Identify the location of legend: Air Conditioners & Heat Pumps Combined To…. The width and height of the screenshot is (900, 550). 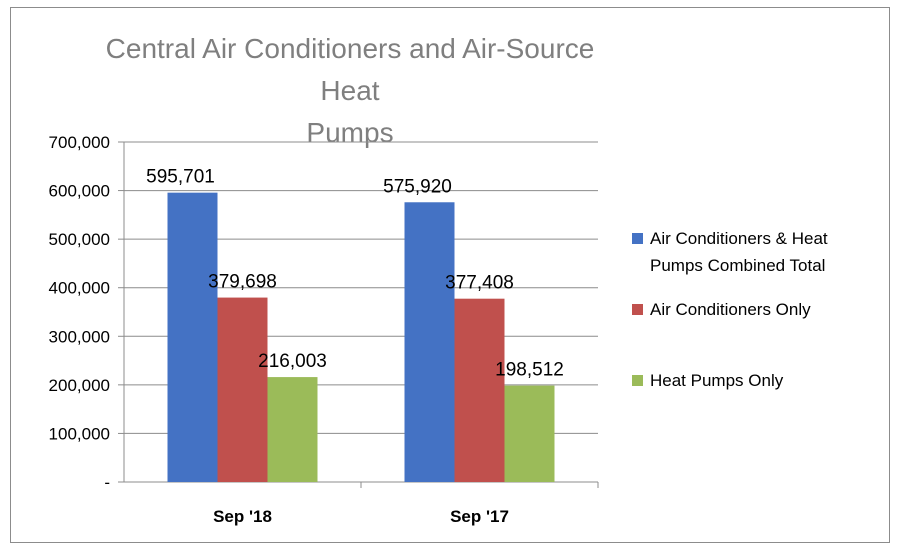
(730, 309).